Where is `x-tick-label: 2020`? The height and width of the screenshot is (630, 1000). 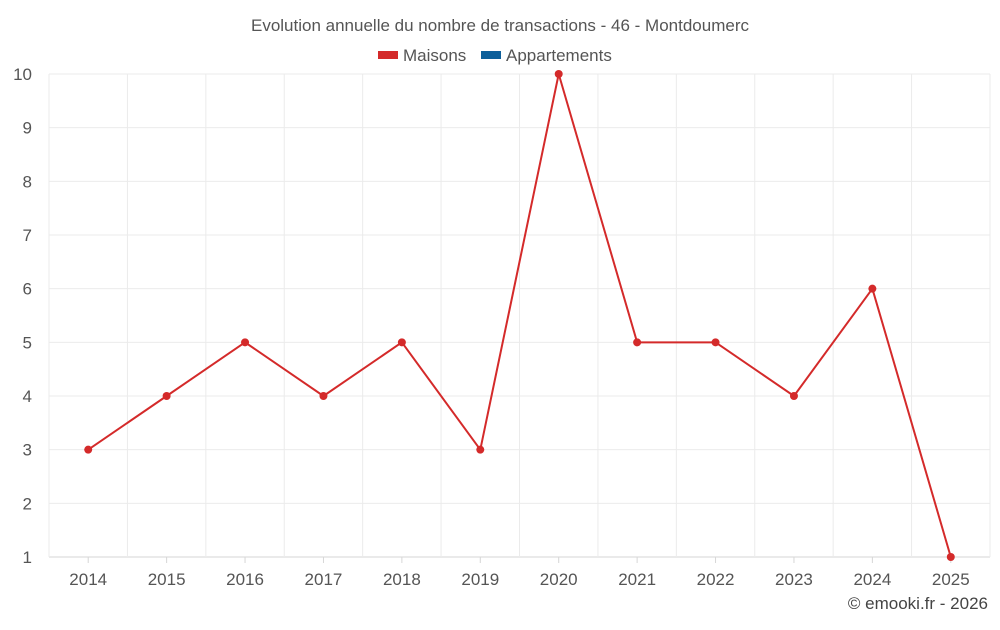 x-tick-label: 2020 is located at coordinates (559, 579).